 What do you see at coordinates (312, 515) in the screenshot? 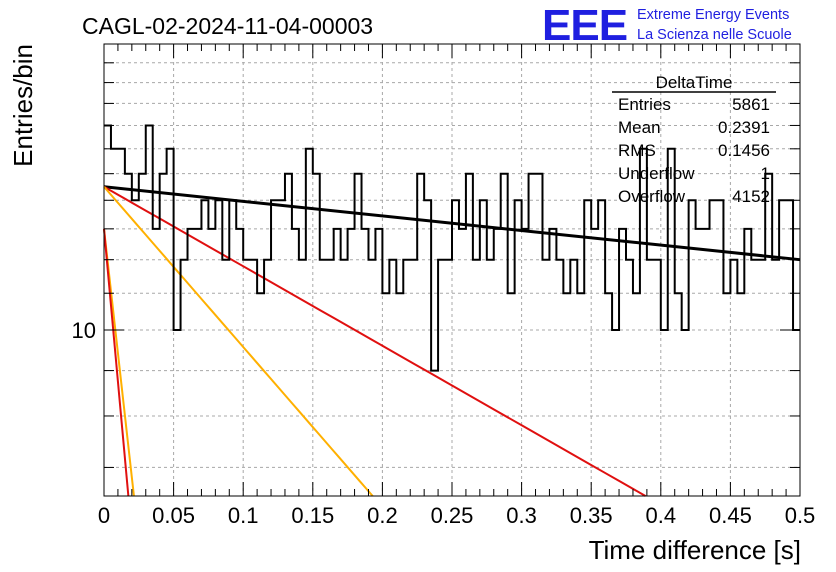
I see `x-tick-label: 0.15` at bounding box center [312, 515].